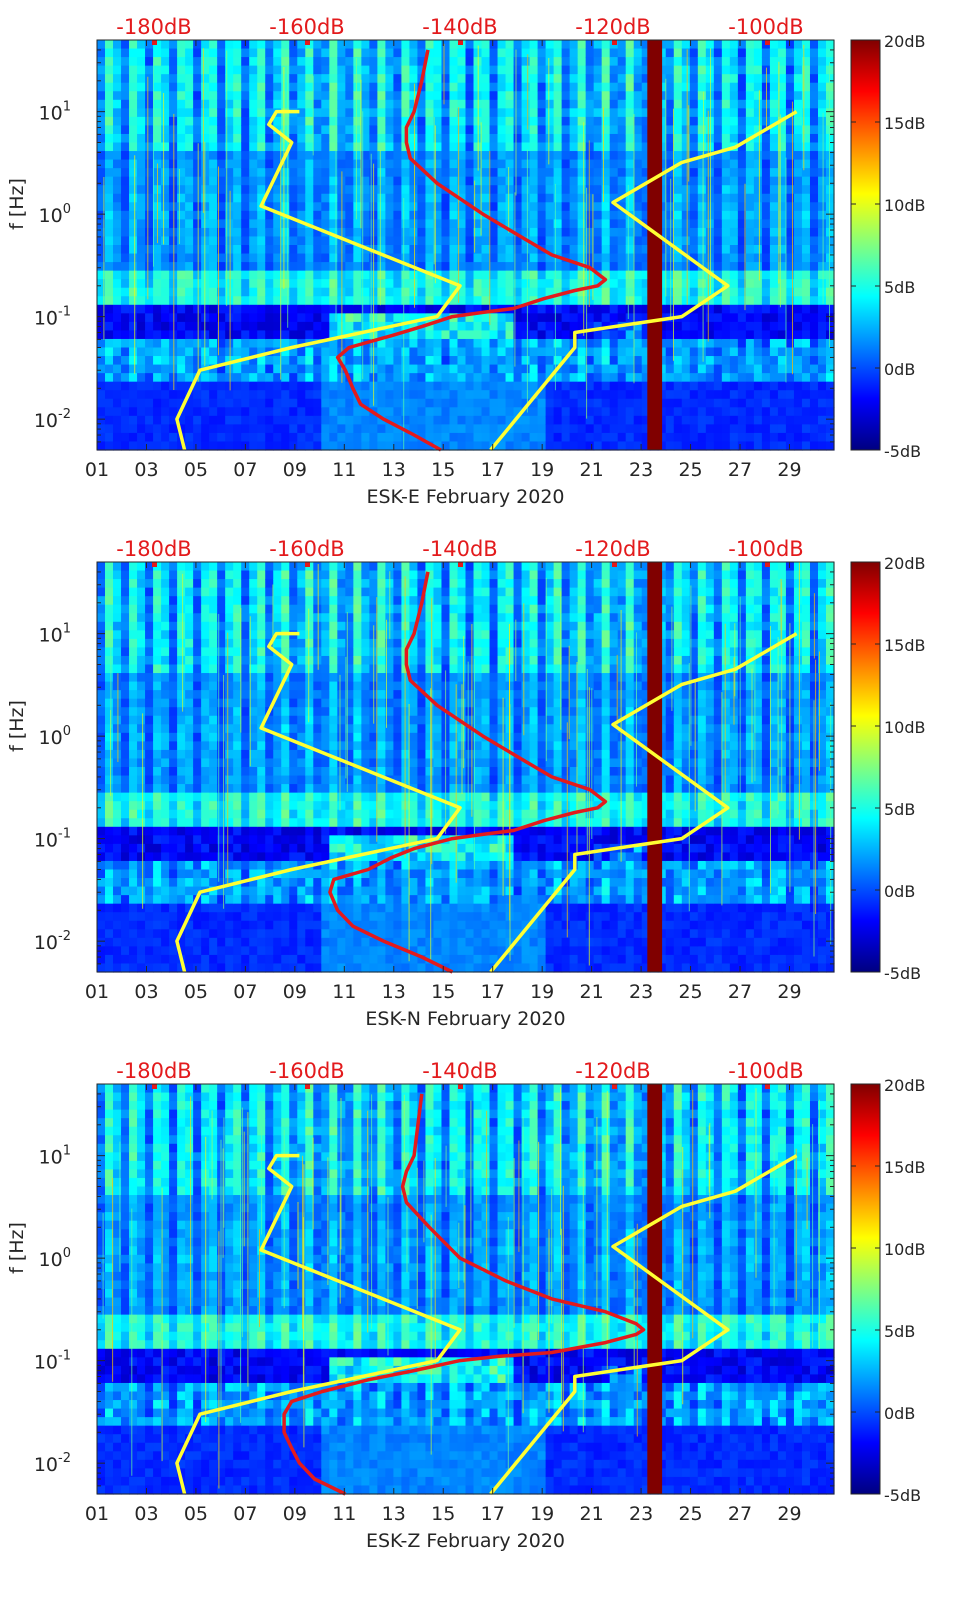  What do you see at coordinates (52, 419) in the screenshot?
I see `y-tick-label: 10-2` at bounding box center [52, 419].